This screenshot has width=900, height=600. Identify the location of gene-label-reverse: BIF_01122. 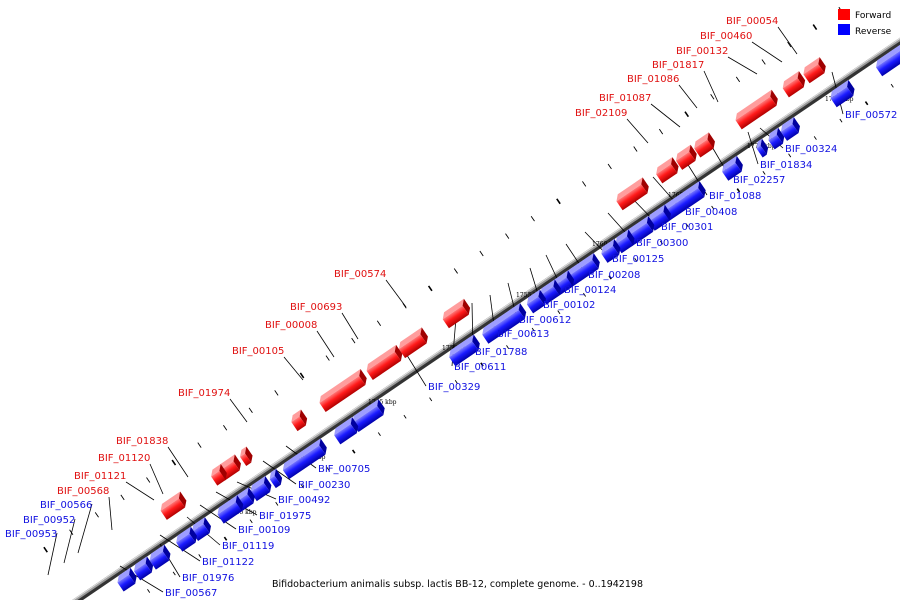
(228, 562).